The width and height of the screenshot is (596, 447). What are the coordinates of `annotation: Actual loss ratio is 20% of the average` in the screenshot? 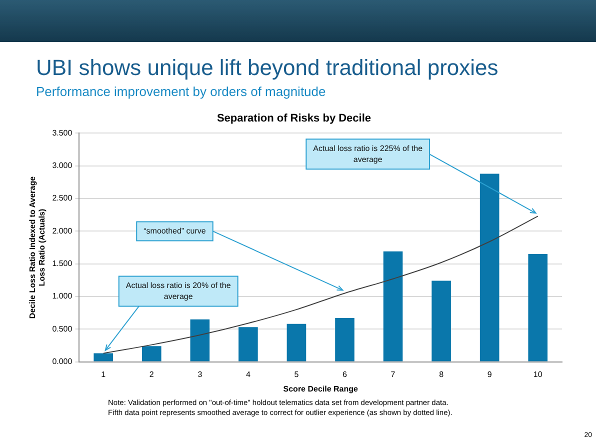 It's located at (179, 291).